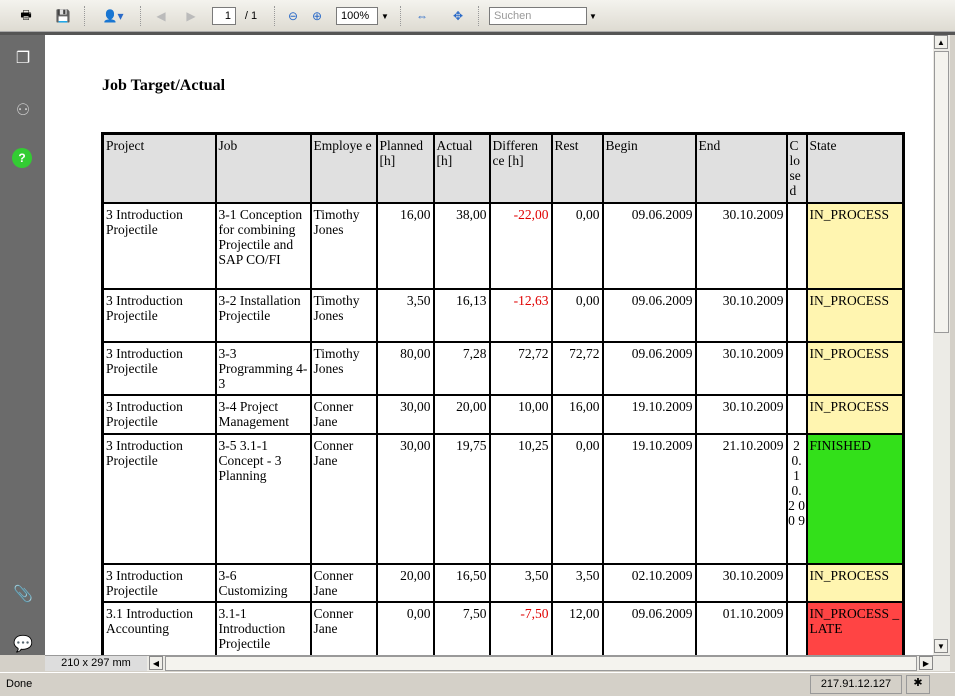  What do you see at coordinates (461, 627) in the screenshot?
I see `cell-actual: 7,50` at bounding box center [461, 627].